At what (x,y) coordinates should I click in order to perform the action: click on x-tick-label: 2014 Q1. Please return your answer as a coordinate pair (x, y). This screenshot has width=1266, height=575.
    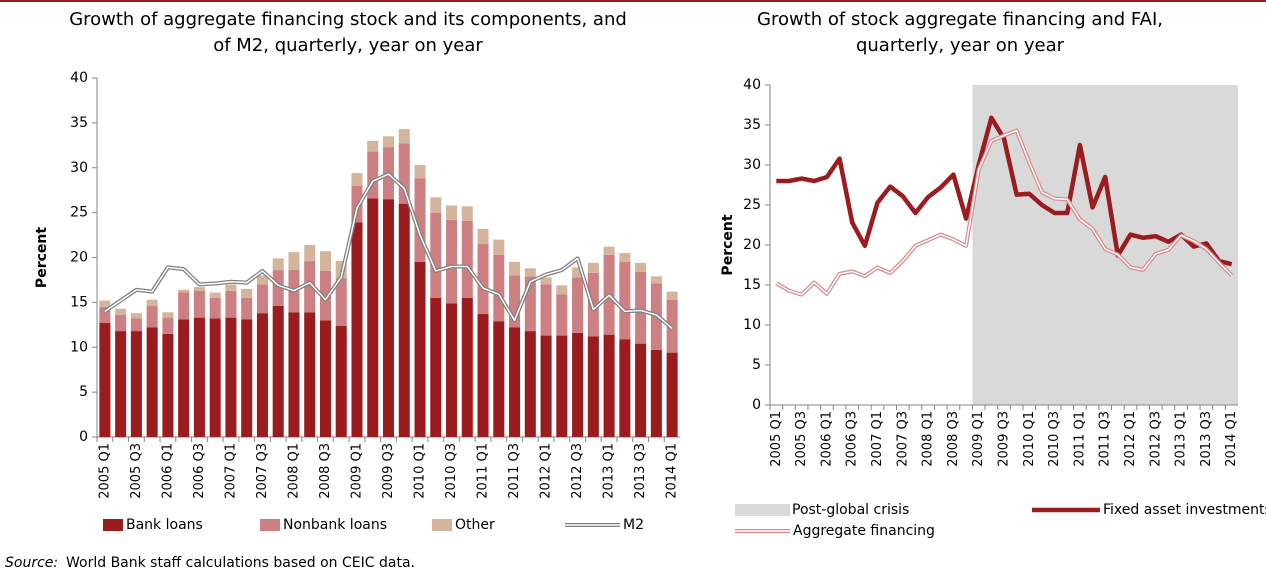
    Looking at the image, I should click on (672, 471).